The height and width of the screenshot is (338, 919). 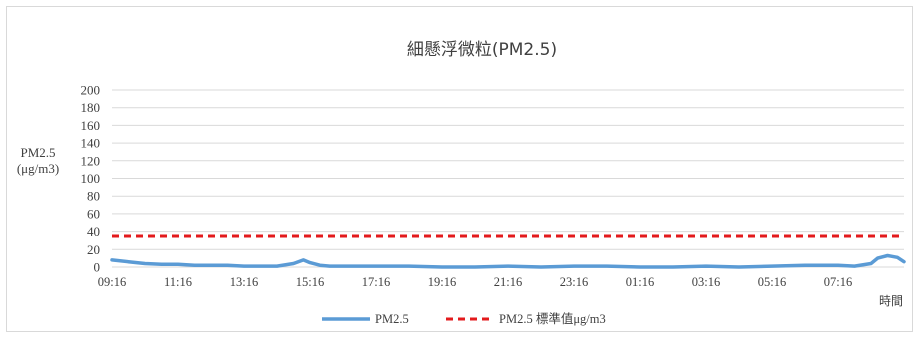 I want to click on x-tick-label: 21:16, so click(x=508, y=282).